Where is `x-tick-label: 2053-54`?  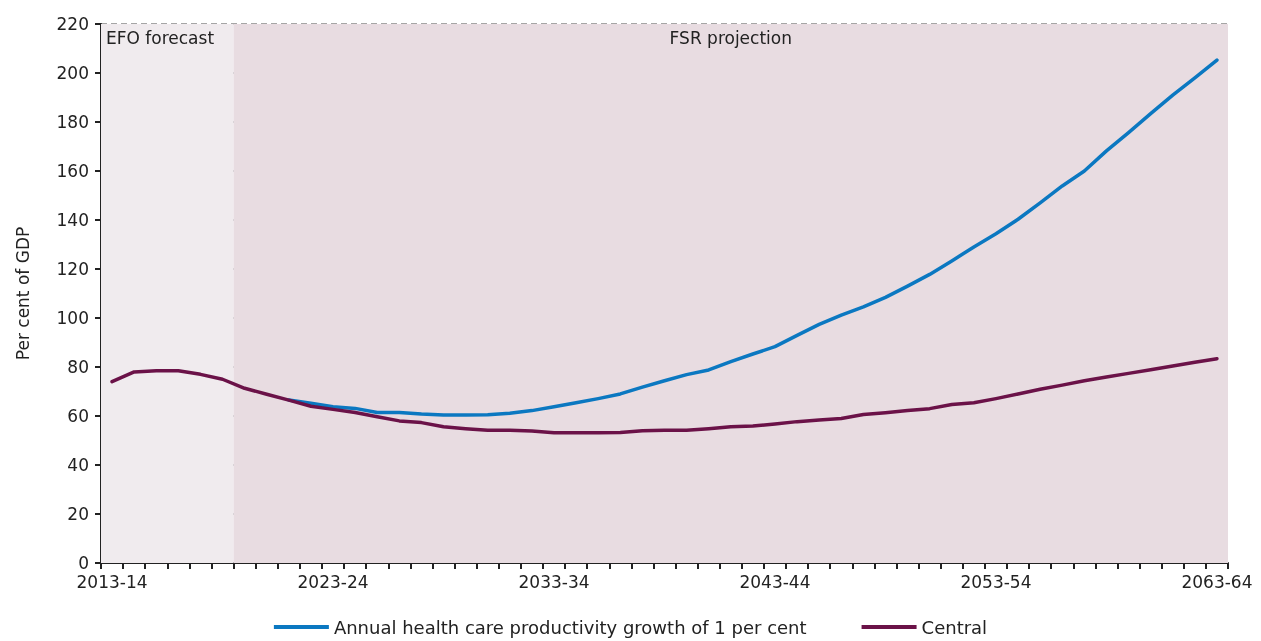 x-tick-label: 2053-54 is located at coordinates (996, 581).